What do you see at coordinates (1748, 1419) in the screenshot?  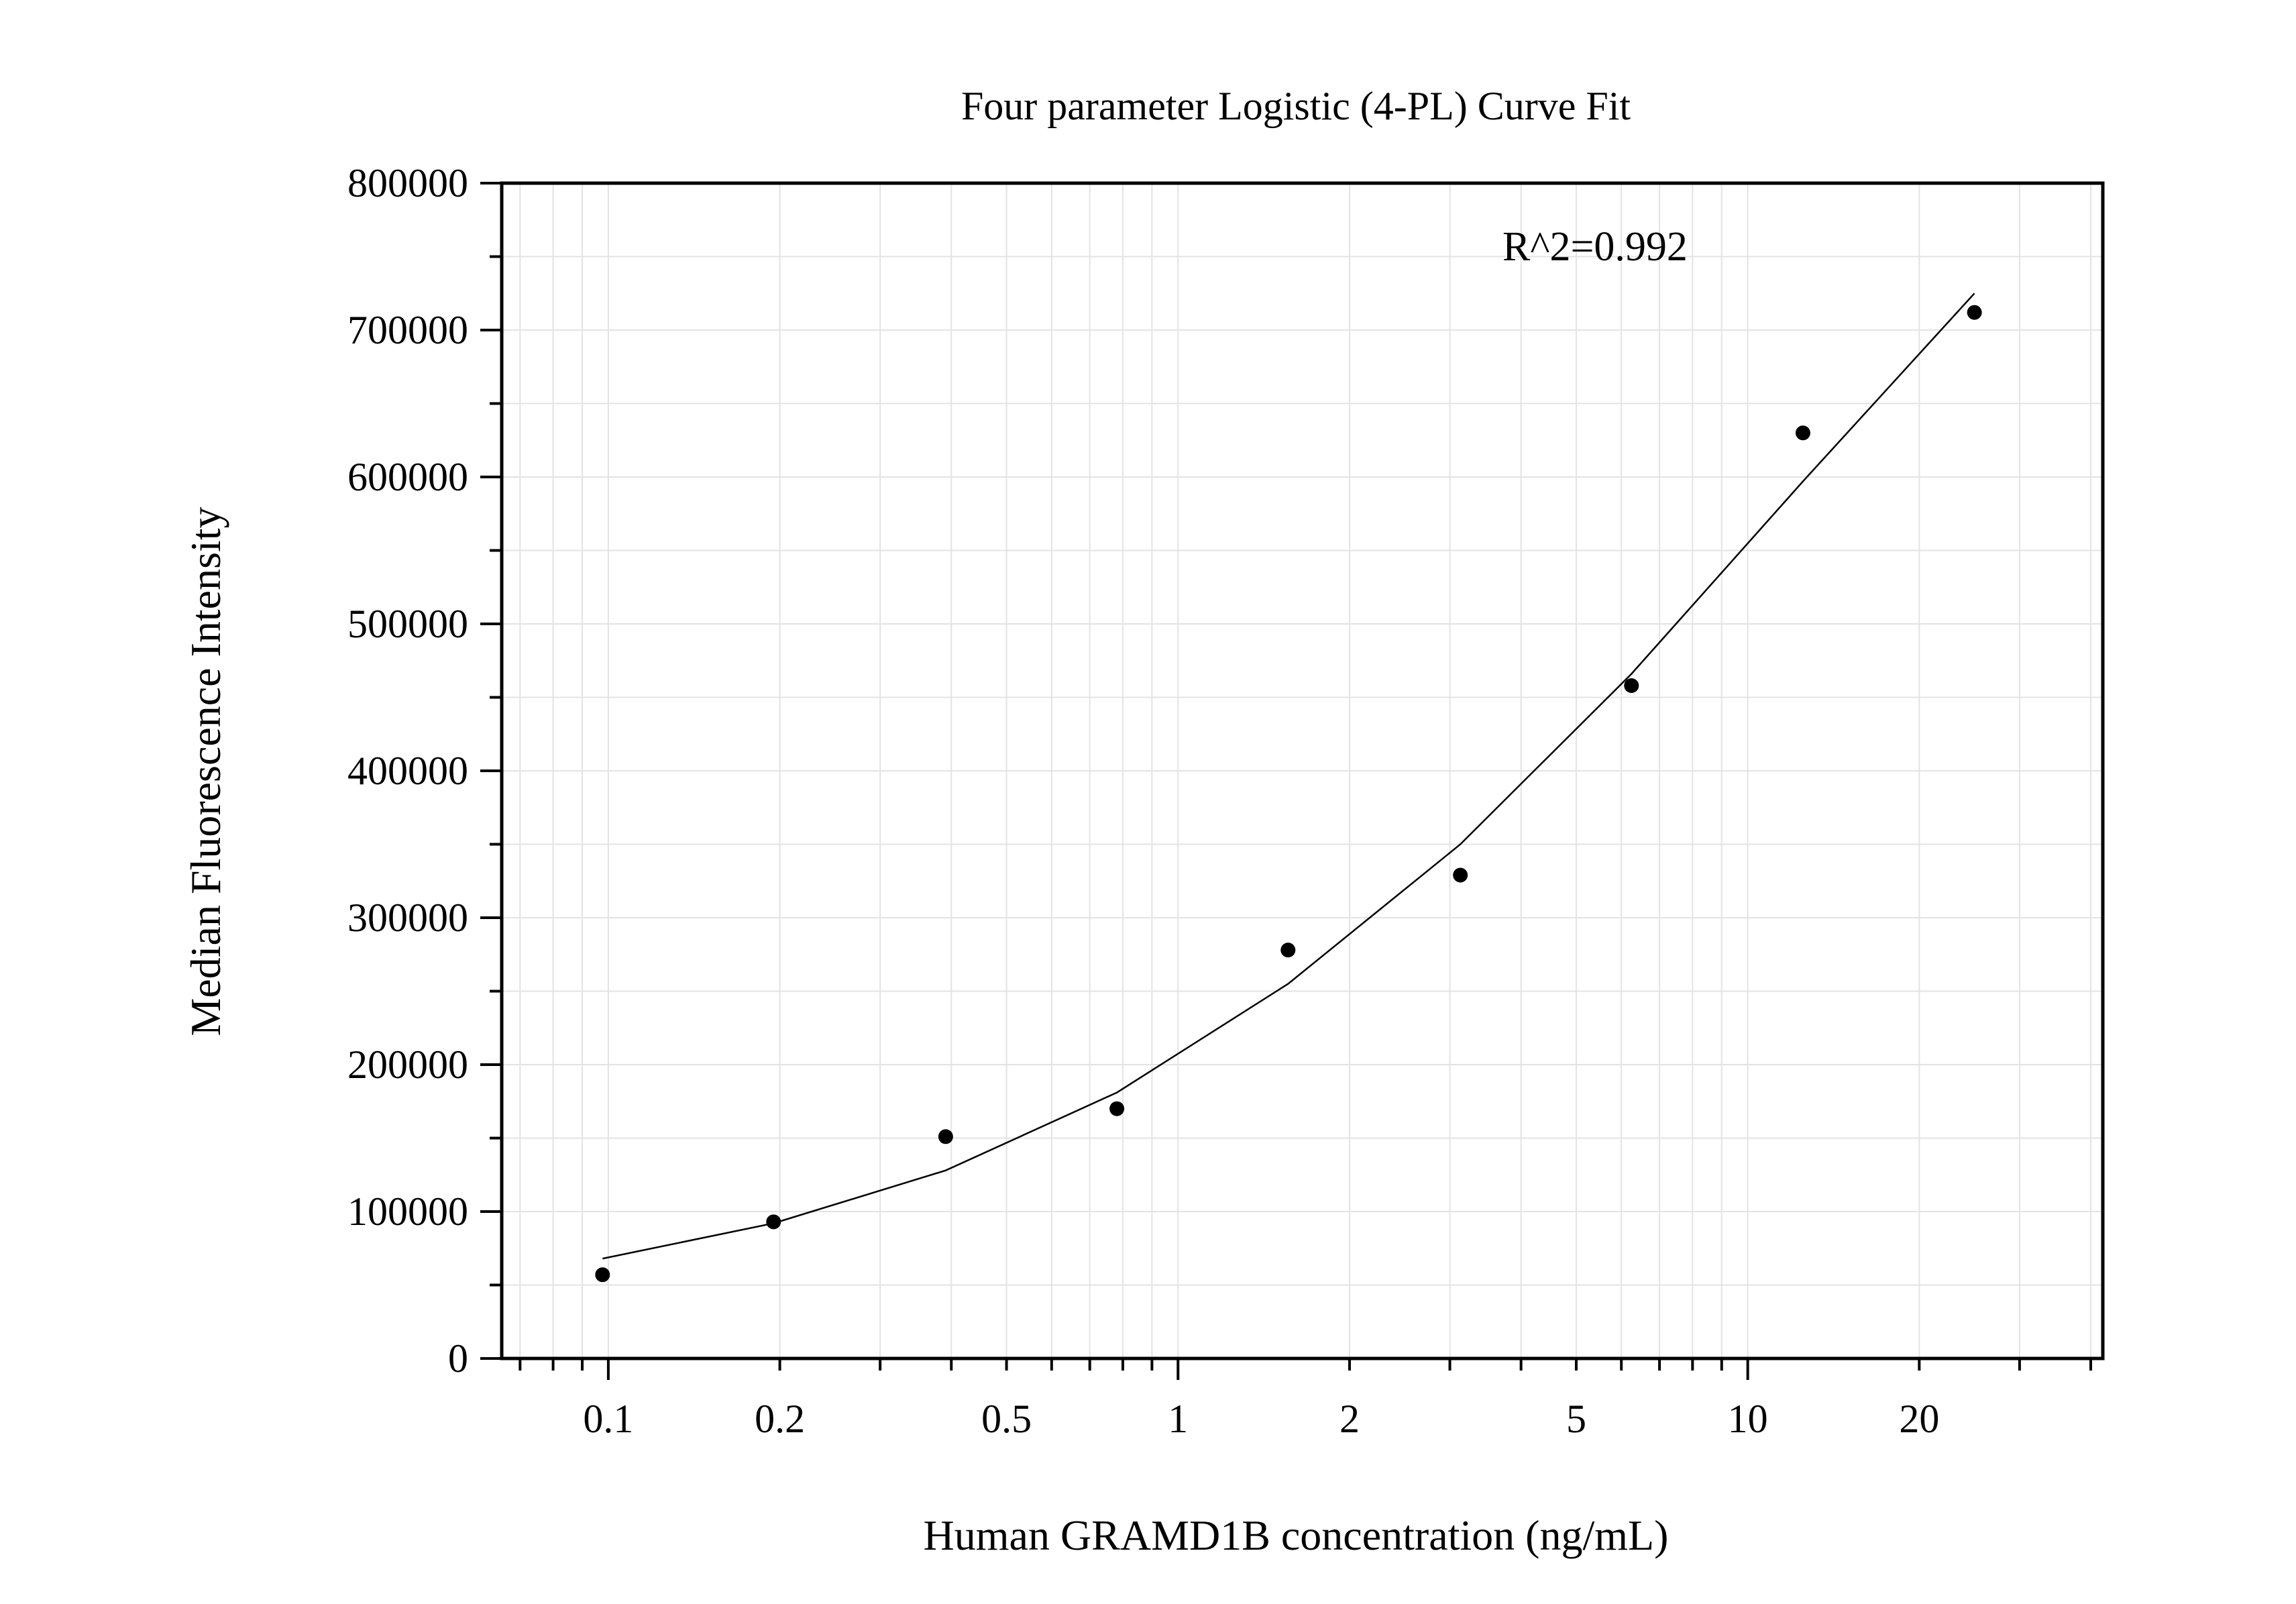 I see `x-tick-label: 10` at bounding box center [1748, 1419].